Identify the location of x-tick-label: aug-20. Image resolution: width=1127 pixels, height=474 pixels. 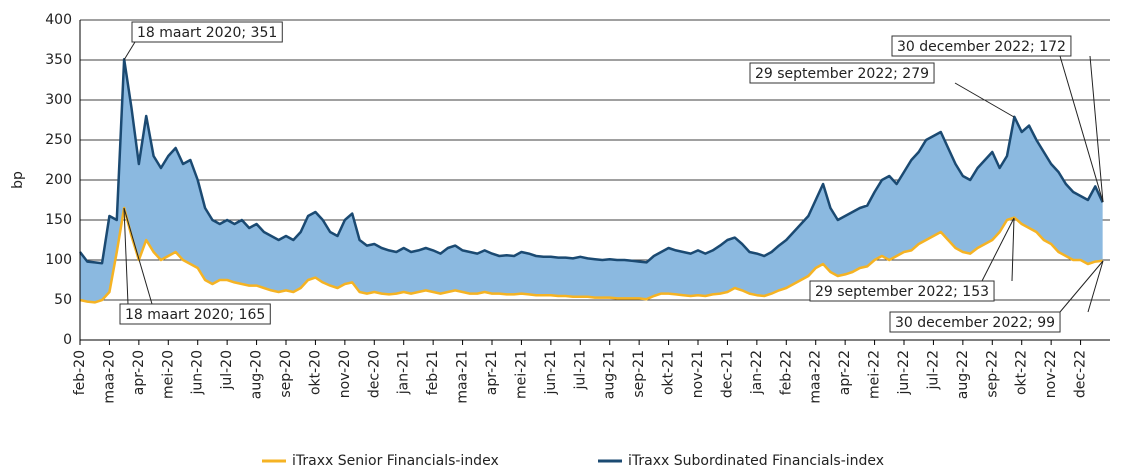
(257, 374).